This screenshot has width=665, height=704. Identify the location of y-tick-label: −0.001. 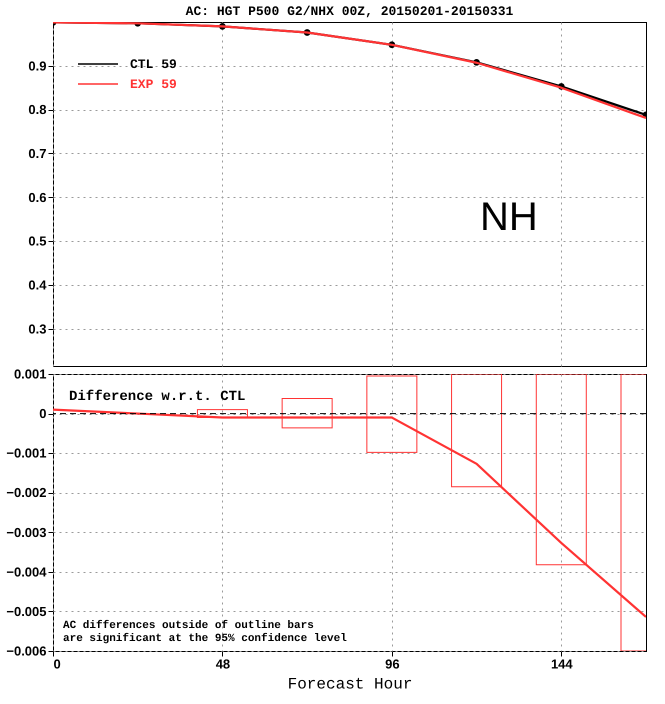
(26, 453).